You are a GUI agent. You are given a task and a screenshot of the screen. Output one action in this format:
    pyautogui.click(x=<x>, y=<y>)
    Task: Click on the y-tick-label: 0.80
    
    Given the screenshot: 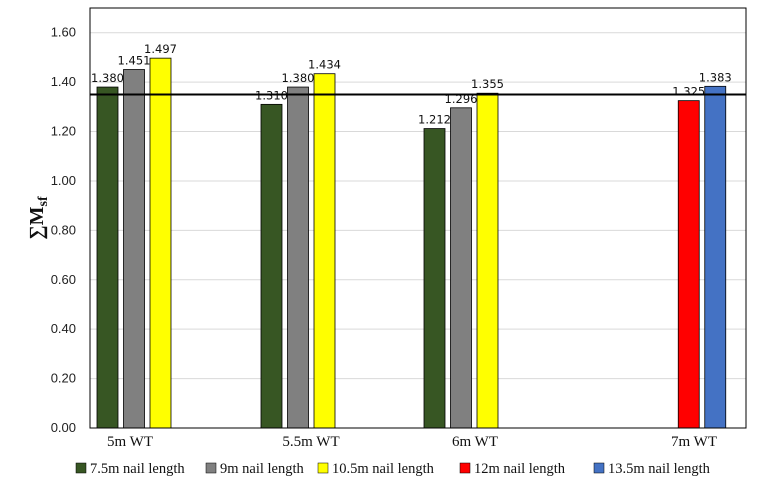 What is the action you would take?
    pyautogui.click(x=63, y=229)
    